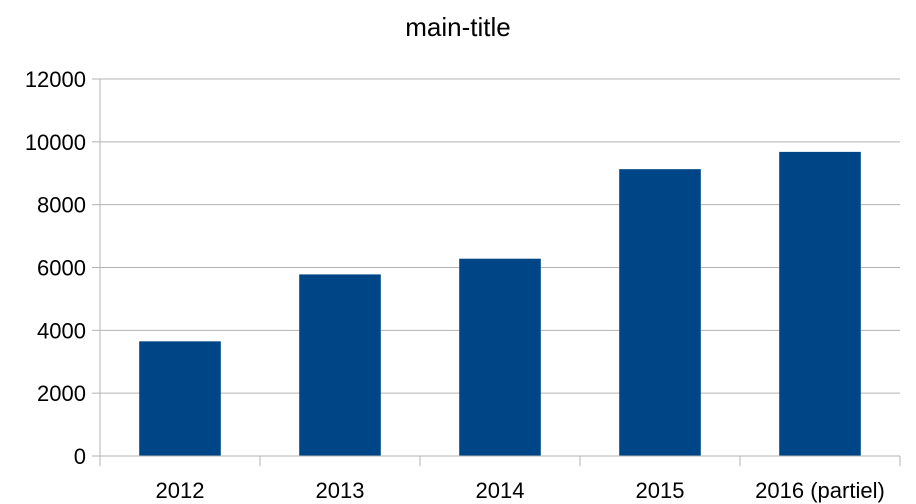 This screenshot has width=916, height=504. I want to click on bar-2012, so click(180, 398).